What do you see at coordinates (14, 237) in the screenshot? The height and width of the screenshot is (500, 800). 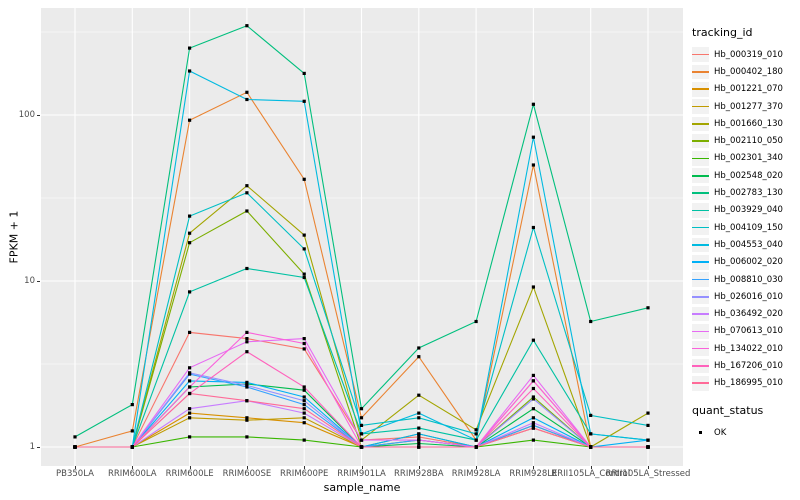 I see `y-axis-title: FPKM + 1` at bounding box center [14, 237].